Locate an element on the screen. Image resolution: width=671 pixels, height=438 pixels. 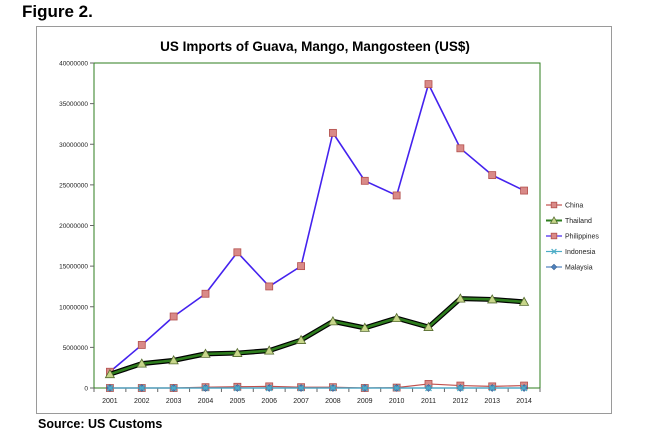
y-tick-label: 30000000 is located at coordinates (73, 145).